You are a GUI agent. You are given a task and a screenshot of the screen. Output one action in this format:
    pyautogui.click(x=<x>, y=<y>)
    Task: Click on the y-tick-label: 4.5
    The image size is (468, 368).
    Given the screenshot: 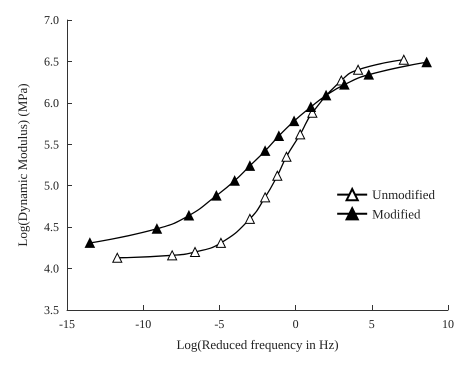 What is the action you would take?
    pyautogui.click(x=51, y=227)
    